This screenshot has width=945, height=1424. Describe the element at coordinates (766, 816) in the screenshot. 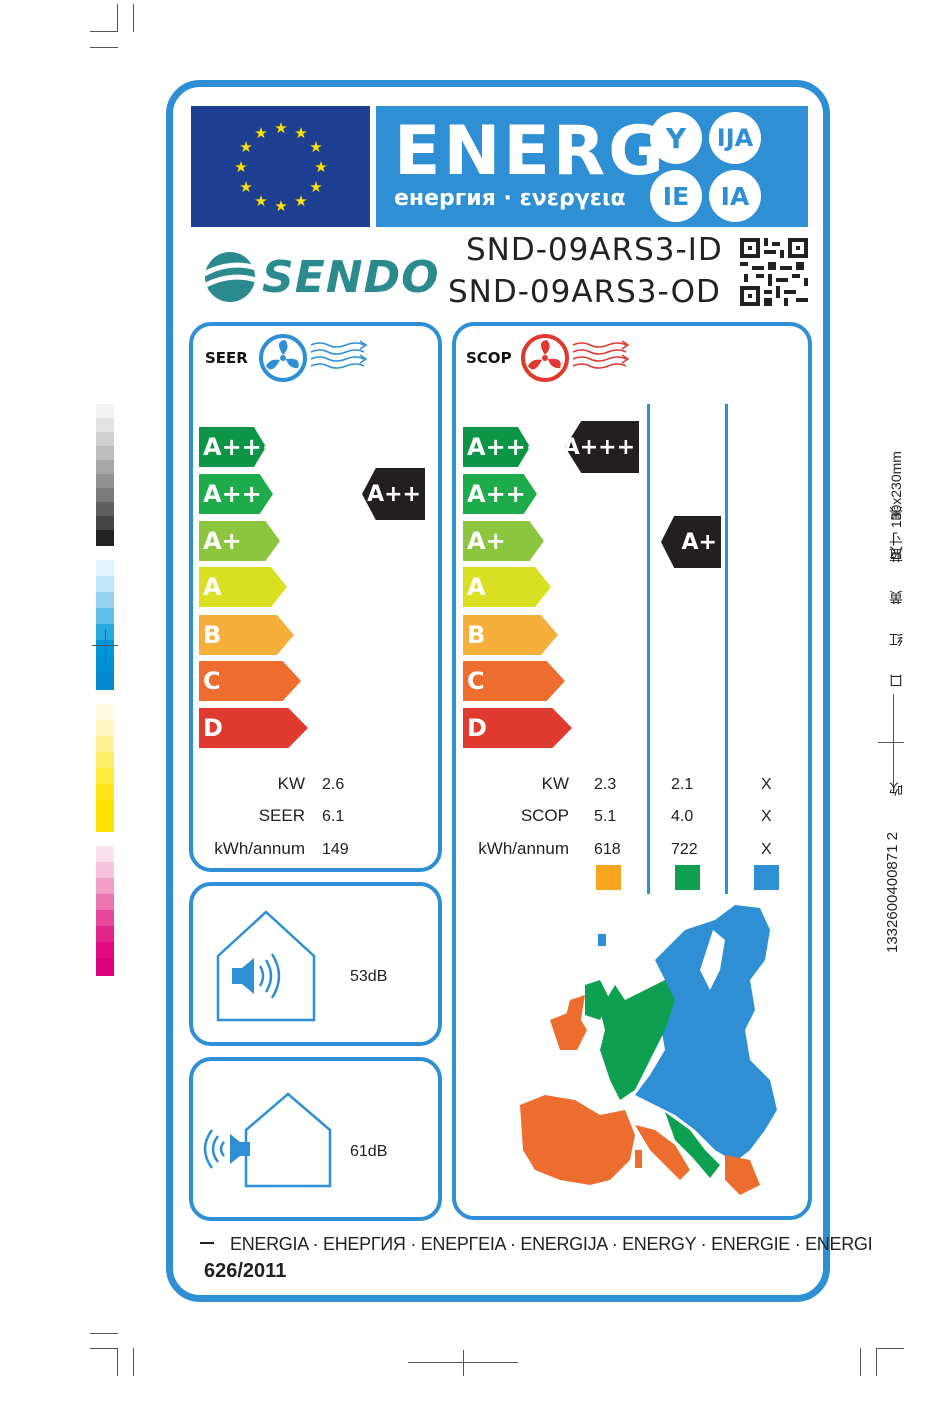

I see `scop-col3-eff: X` at that location.